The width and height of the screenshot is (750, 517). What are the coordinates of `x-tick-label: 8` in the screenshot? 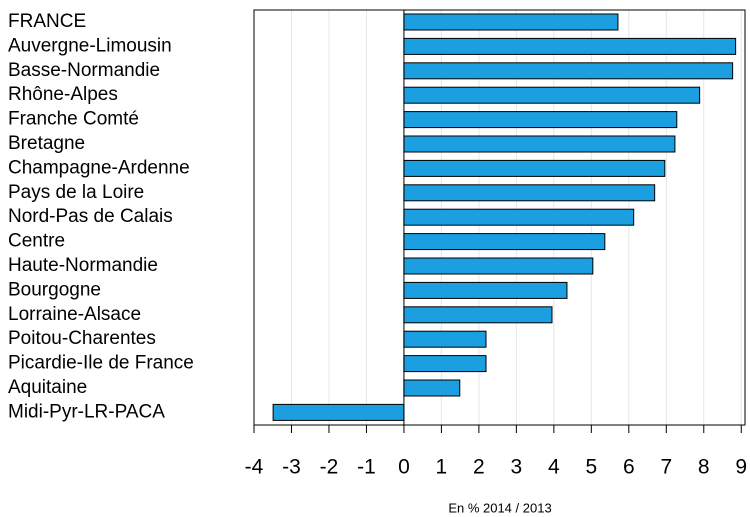 It's located at (704, 467).